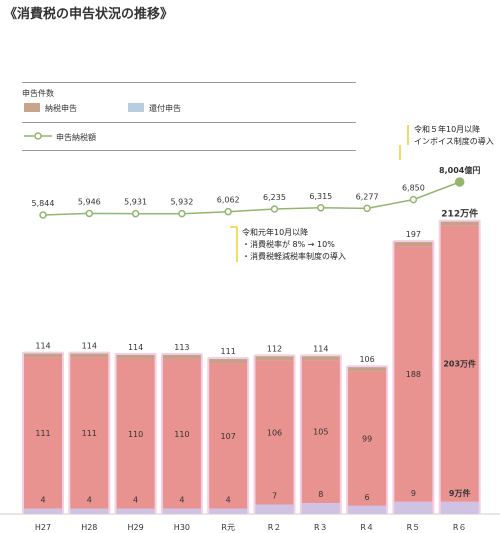  Describe the element at coordinates (165, 108) in the screenshot. I see `legend-label-refund: 還付申告` at that location.